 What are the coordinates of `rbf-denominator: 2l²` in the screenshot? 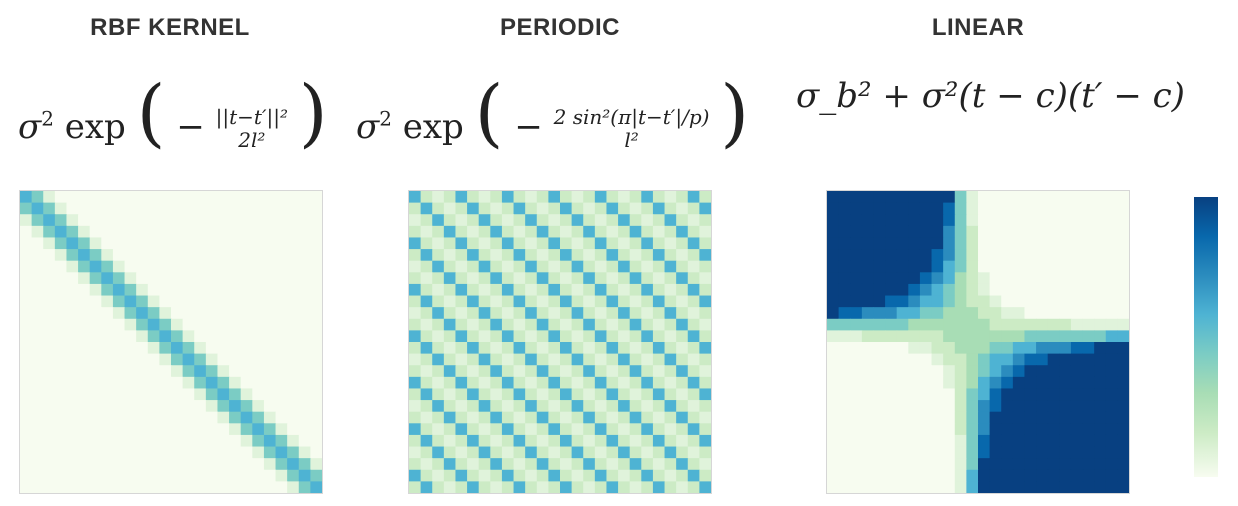 It's located at (252, 140).